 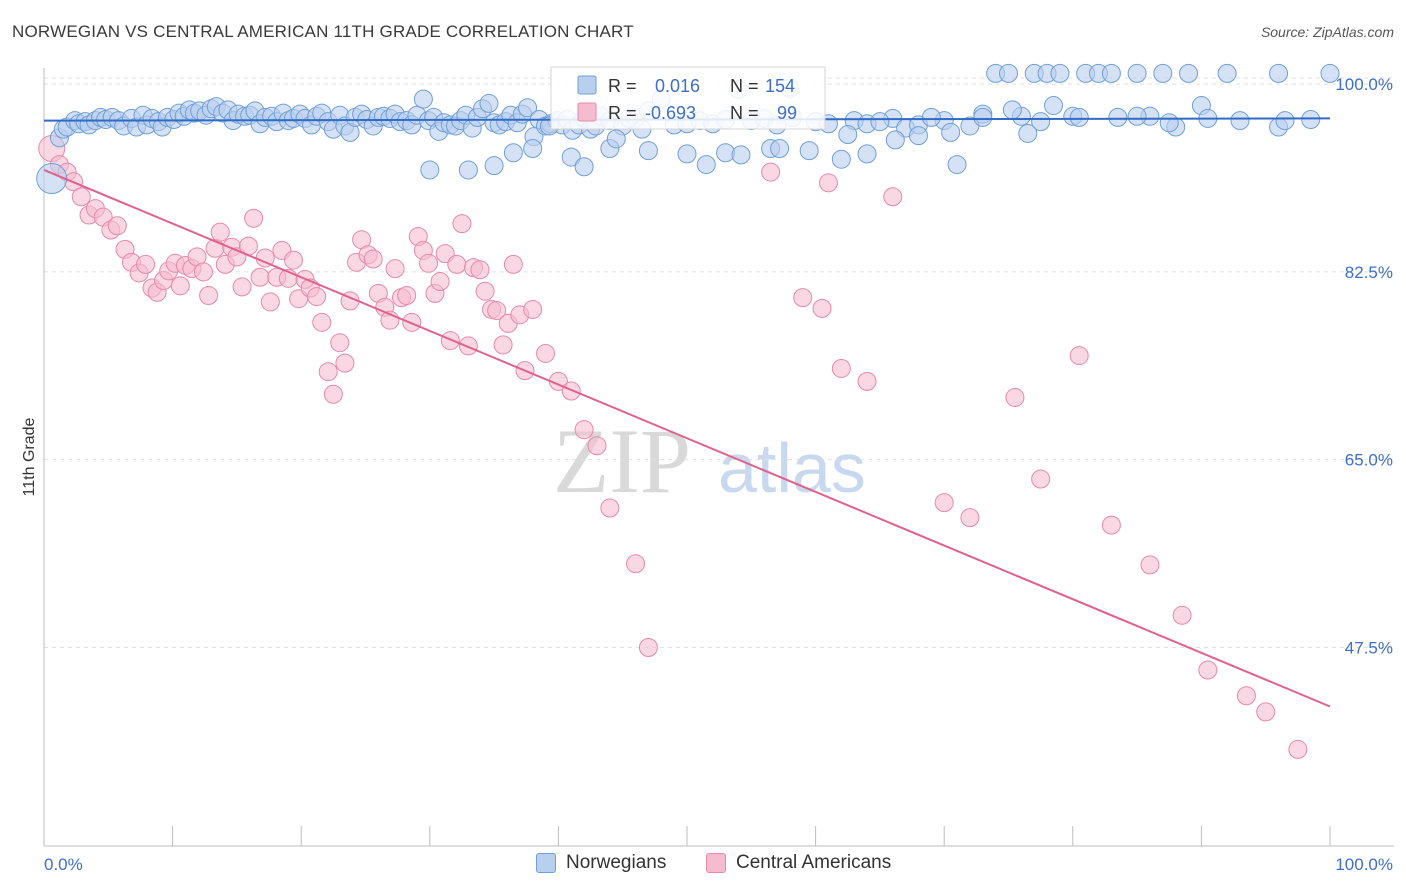 What do you see at coordinates (1369, 272) in the screenshot?
I see `y-tick-label: 82.5%` at bounding box center [1369, 272].